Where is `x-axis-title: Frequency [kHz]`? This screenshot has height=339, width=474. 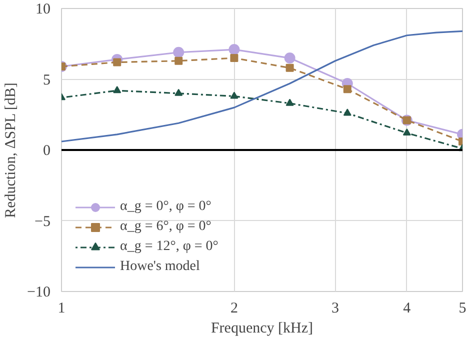 x-axis-title: Frequency [kHz] is located at coordinates (262, 328).